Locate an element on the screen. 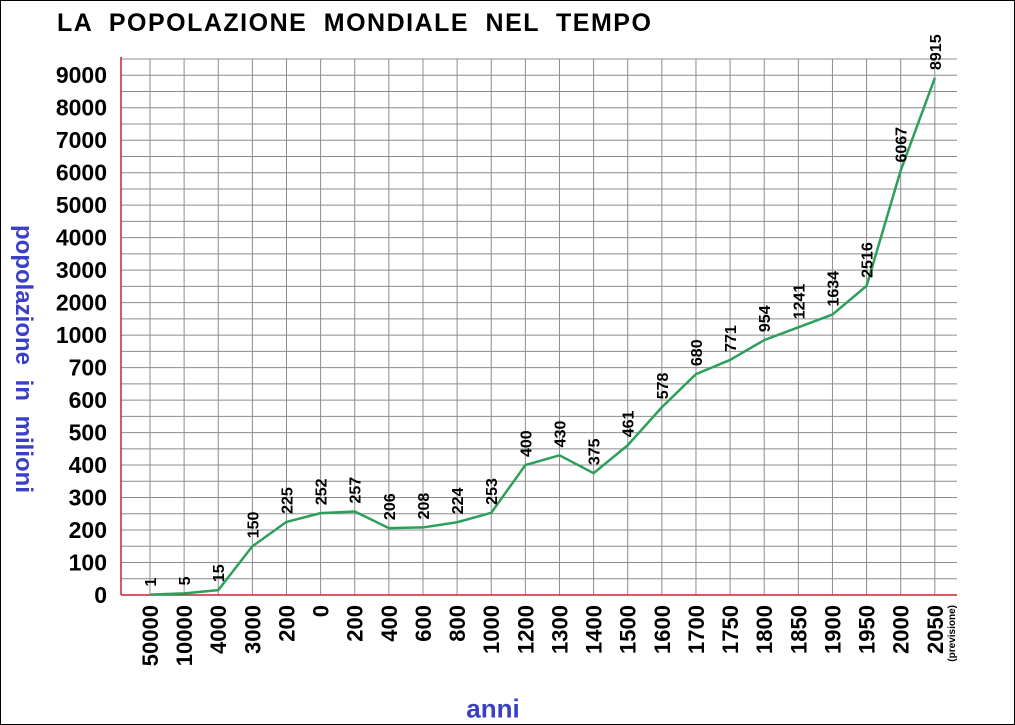 The height and width of the screenshot is (725, 1015). x-tick-label: 1000 is located at coordinates (491, 629).